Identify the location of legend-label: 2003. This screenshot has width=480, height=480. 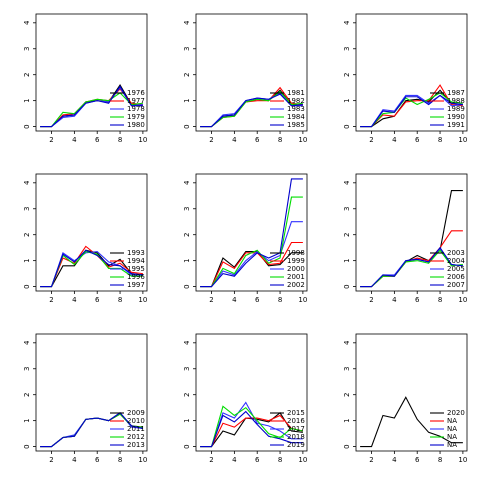
(456, 253).